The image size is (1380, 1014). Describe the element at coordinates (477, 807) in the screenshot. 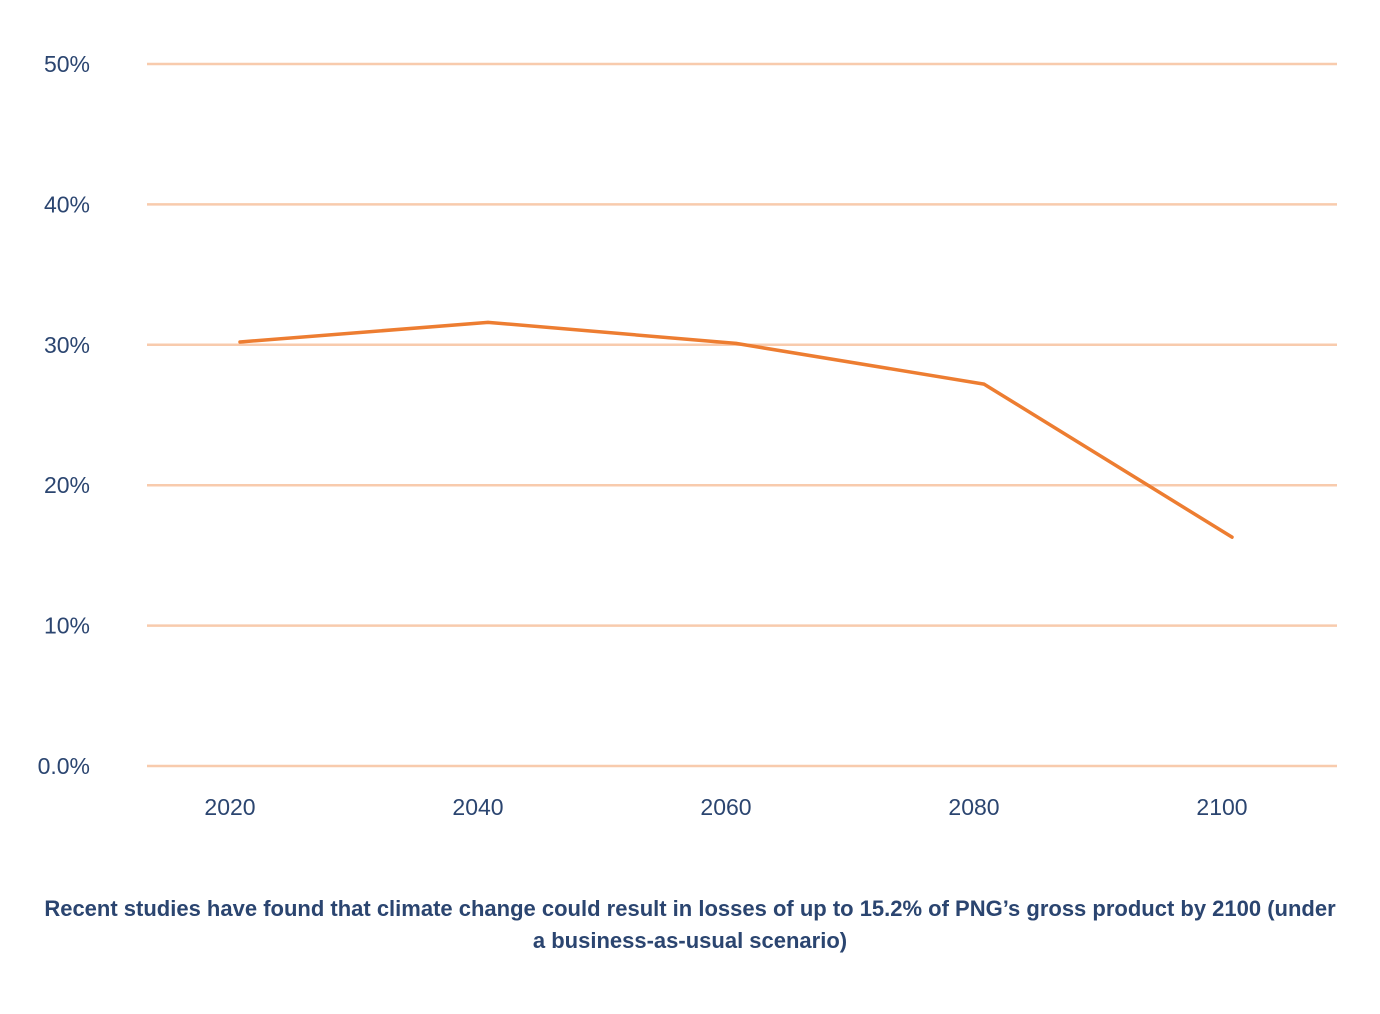

I see `x-tick-label: 2040` at that location.